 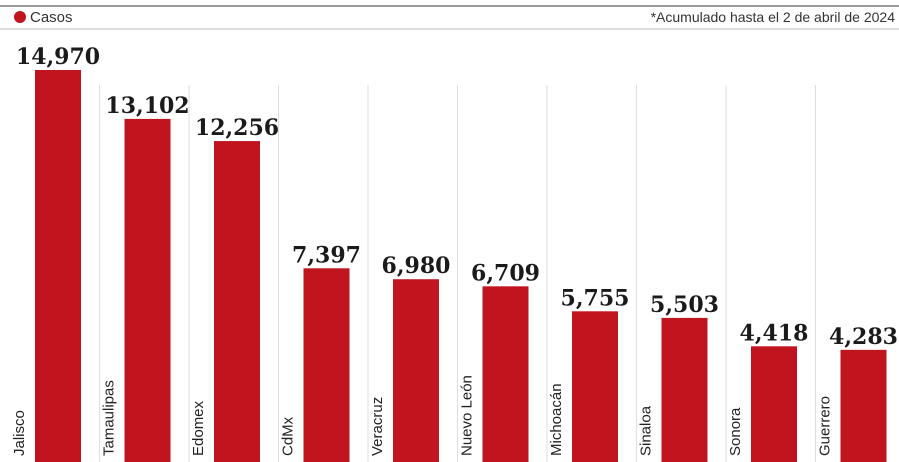 I want to click on bar-cdmx, so click(x=326, y=365).